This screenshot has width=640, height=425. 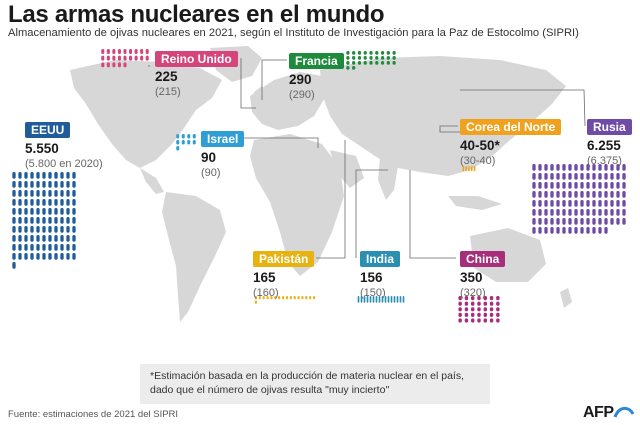 I want to click on map-north-america, so click(x=146, y=114).